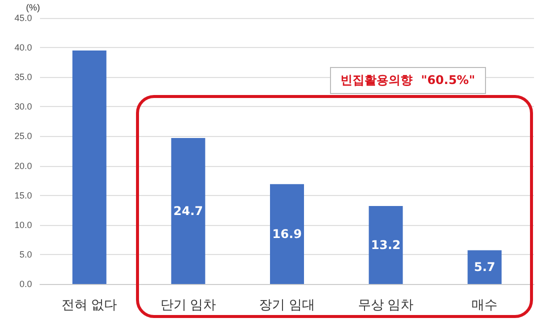 This screenshot has height=322, width=544. Describe the element at coordinates (287, 304) in the screenshot. I see `x-tick-label: 장기 임대` at that location.